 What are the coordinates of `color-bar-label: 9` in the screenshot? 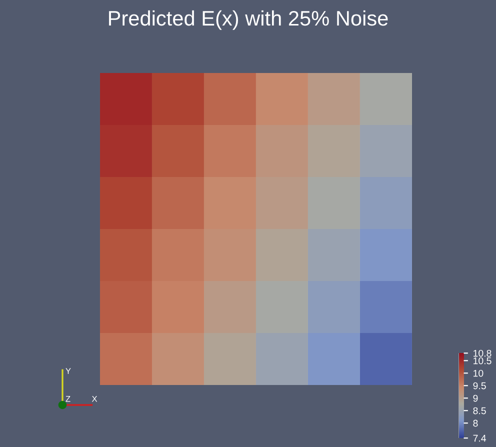 It's located at (475, 398).